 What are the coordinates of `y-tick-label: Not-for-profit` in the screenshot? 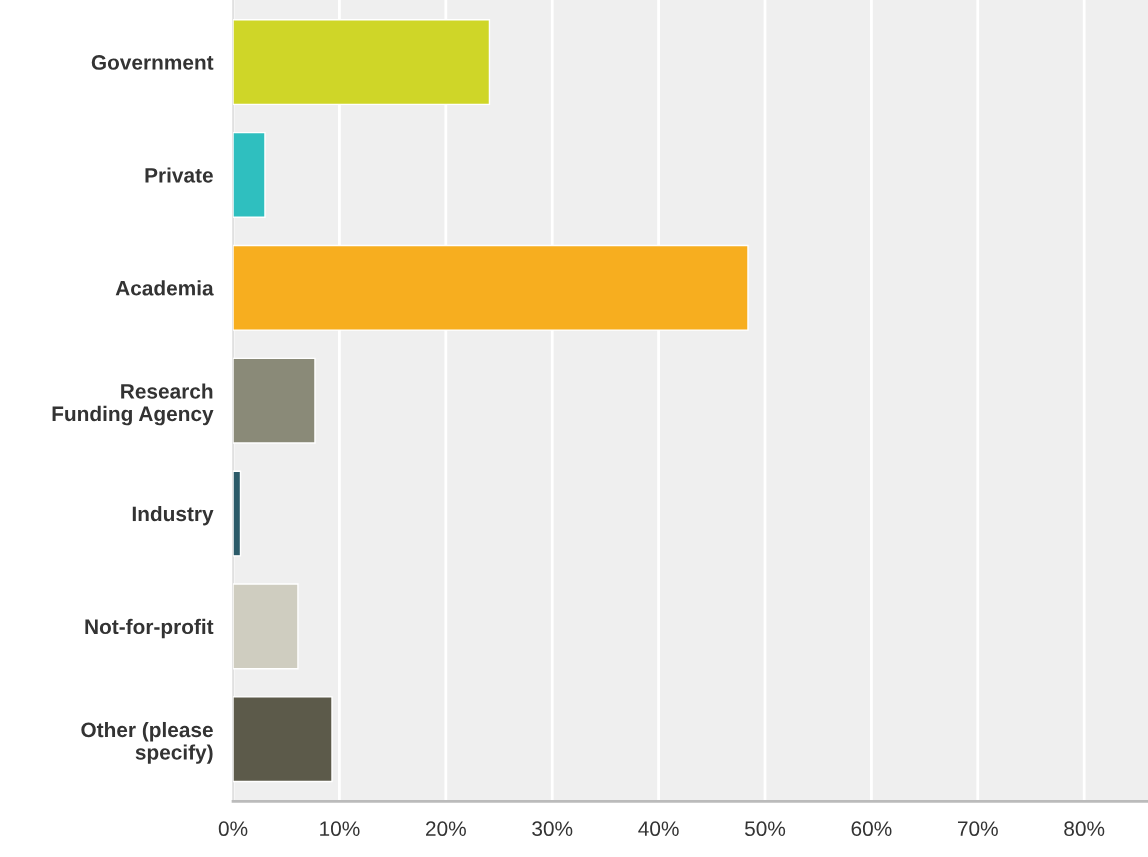 It's located at (149, 628).